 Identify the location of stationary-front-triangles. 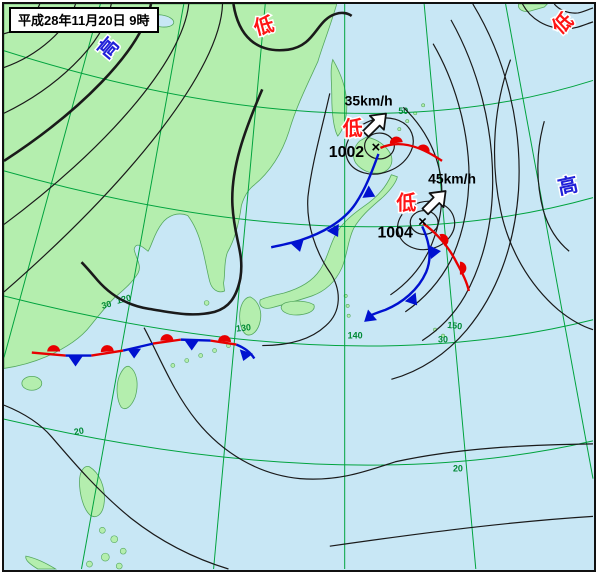
(160, 353).